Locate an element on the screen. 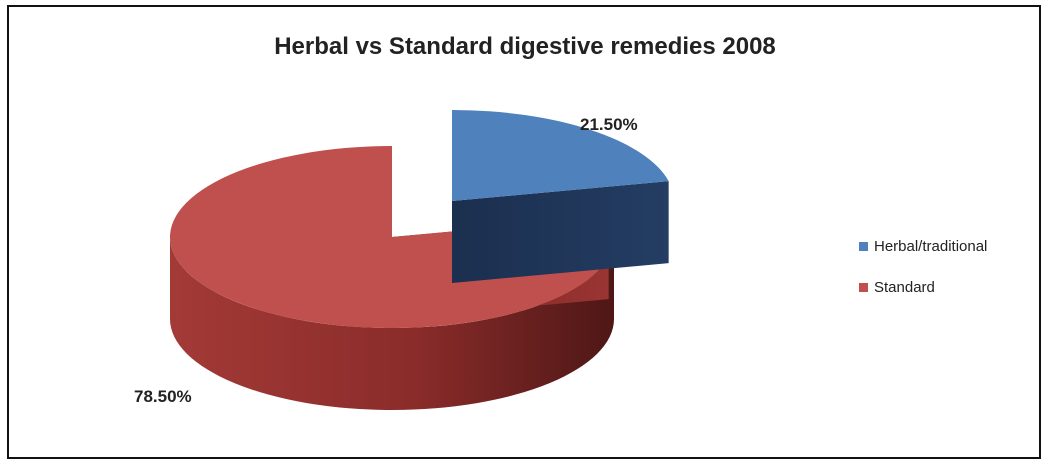 The height and width of the screenshot is (462, 1050). legend-label-herbal: Herbal/traditional is located at coordinates (931, 246).